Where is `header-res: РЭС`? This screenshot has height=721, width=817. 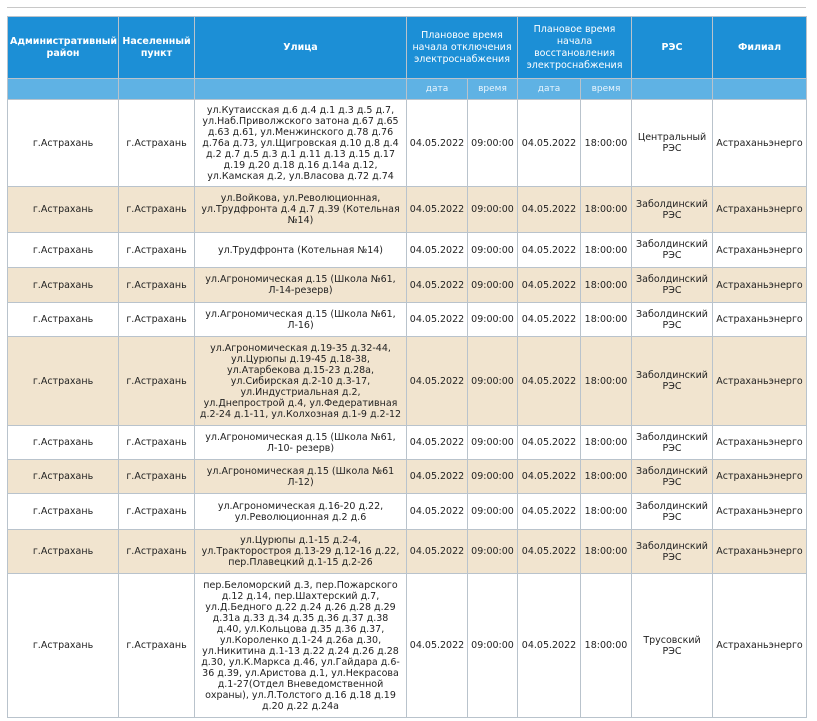
header-res: РЭС is located at coordinates (672, 47).